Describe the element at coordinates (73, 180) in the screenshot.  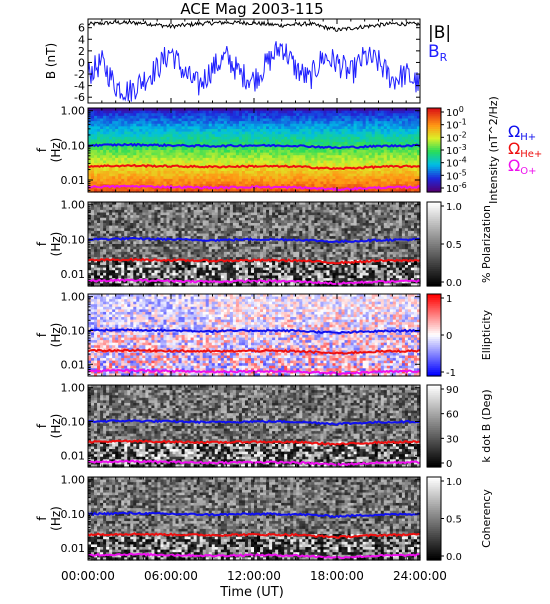
I see `y-tick-label: 0.01` at that location.